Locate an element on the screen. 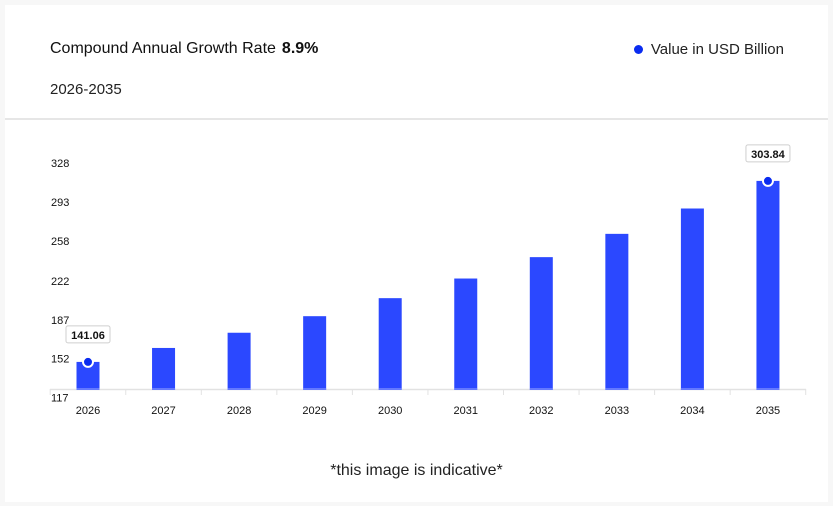 The width and height of the screenshot is (833, 506). bar-2032 is located at coordinates (541, 323).